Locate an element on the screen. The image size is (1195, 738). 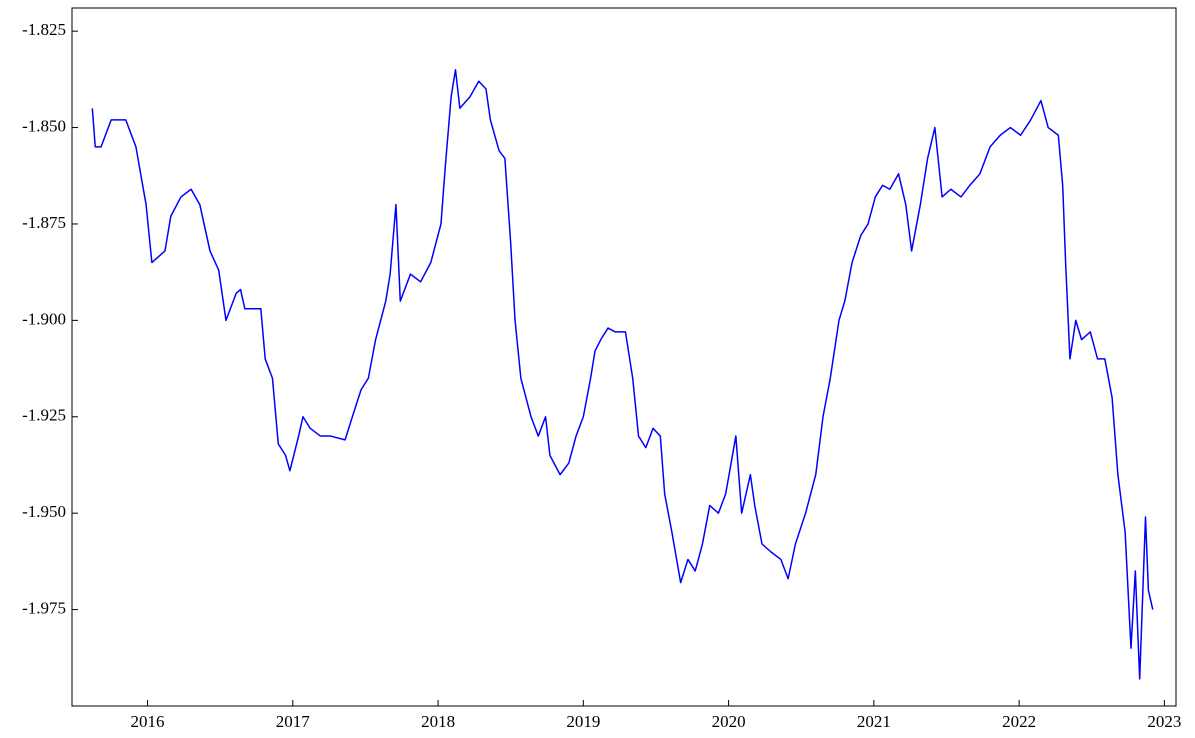
x-tick-label: 2022 is located at coordinates (1019, 721).